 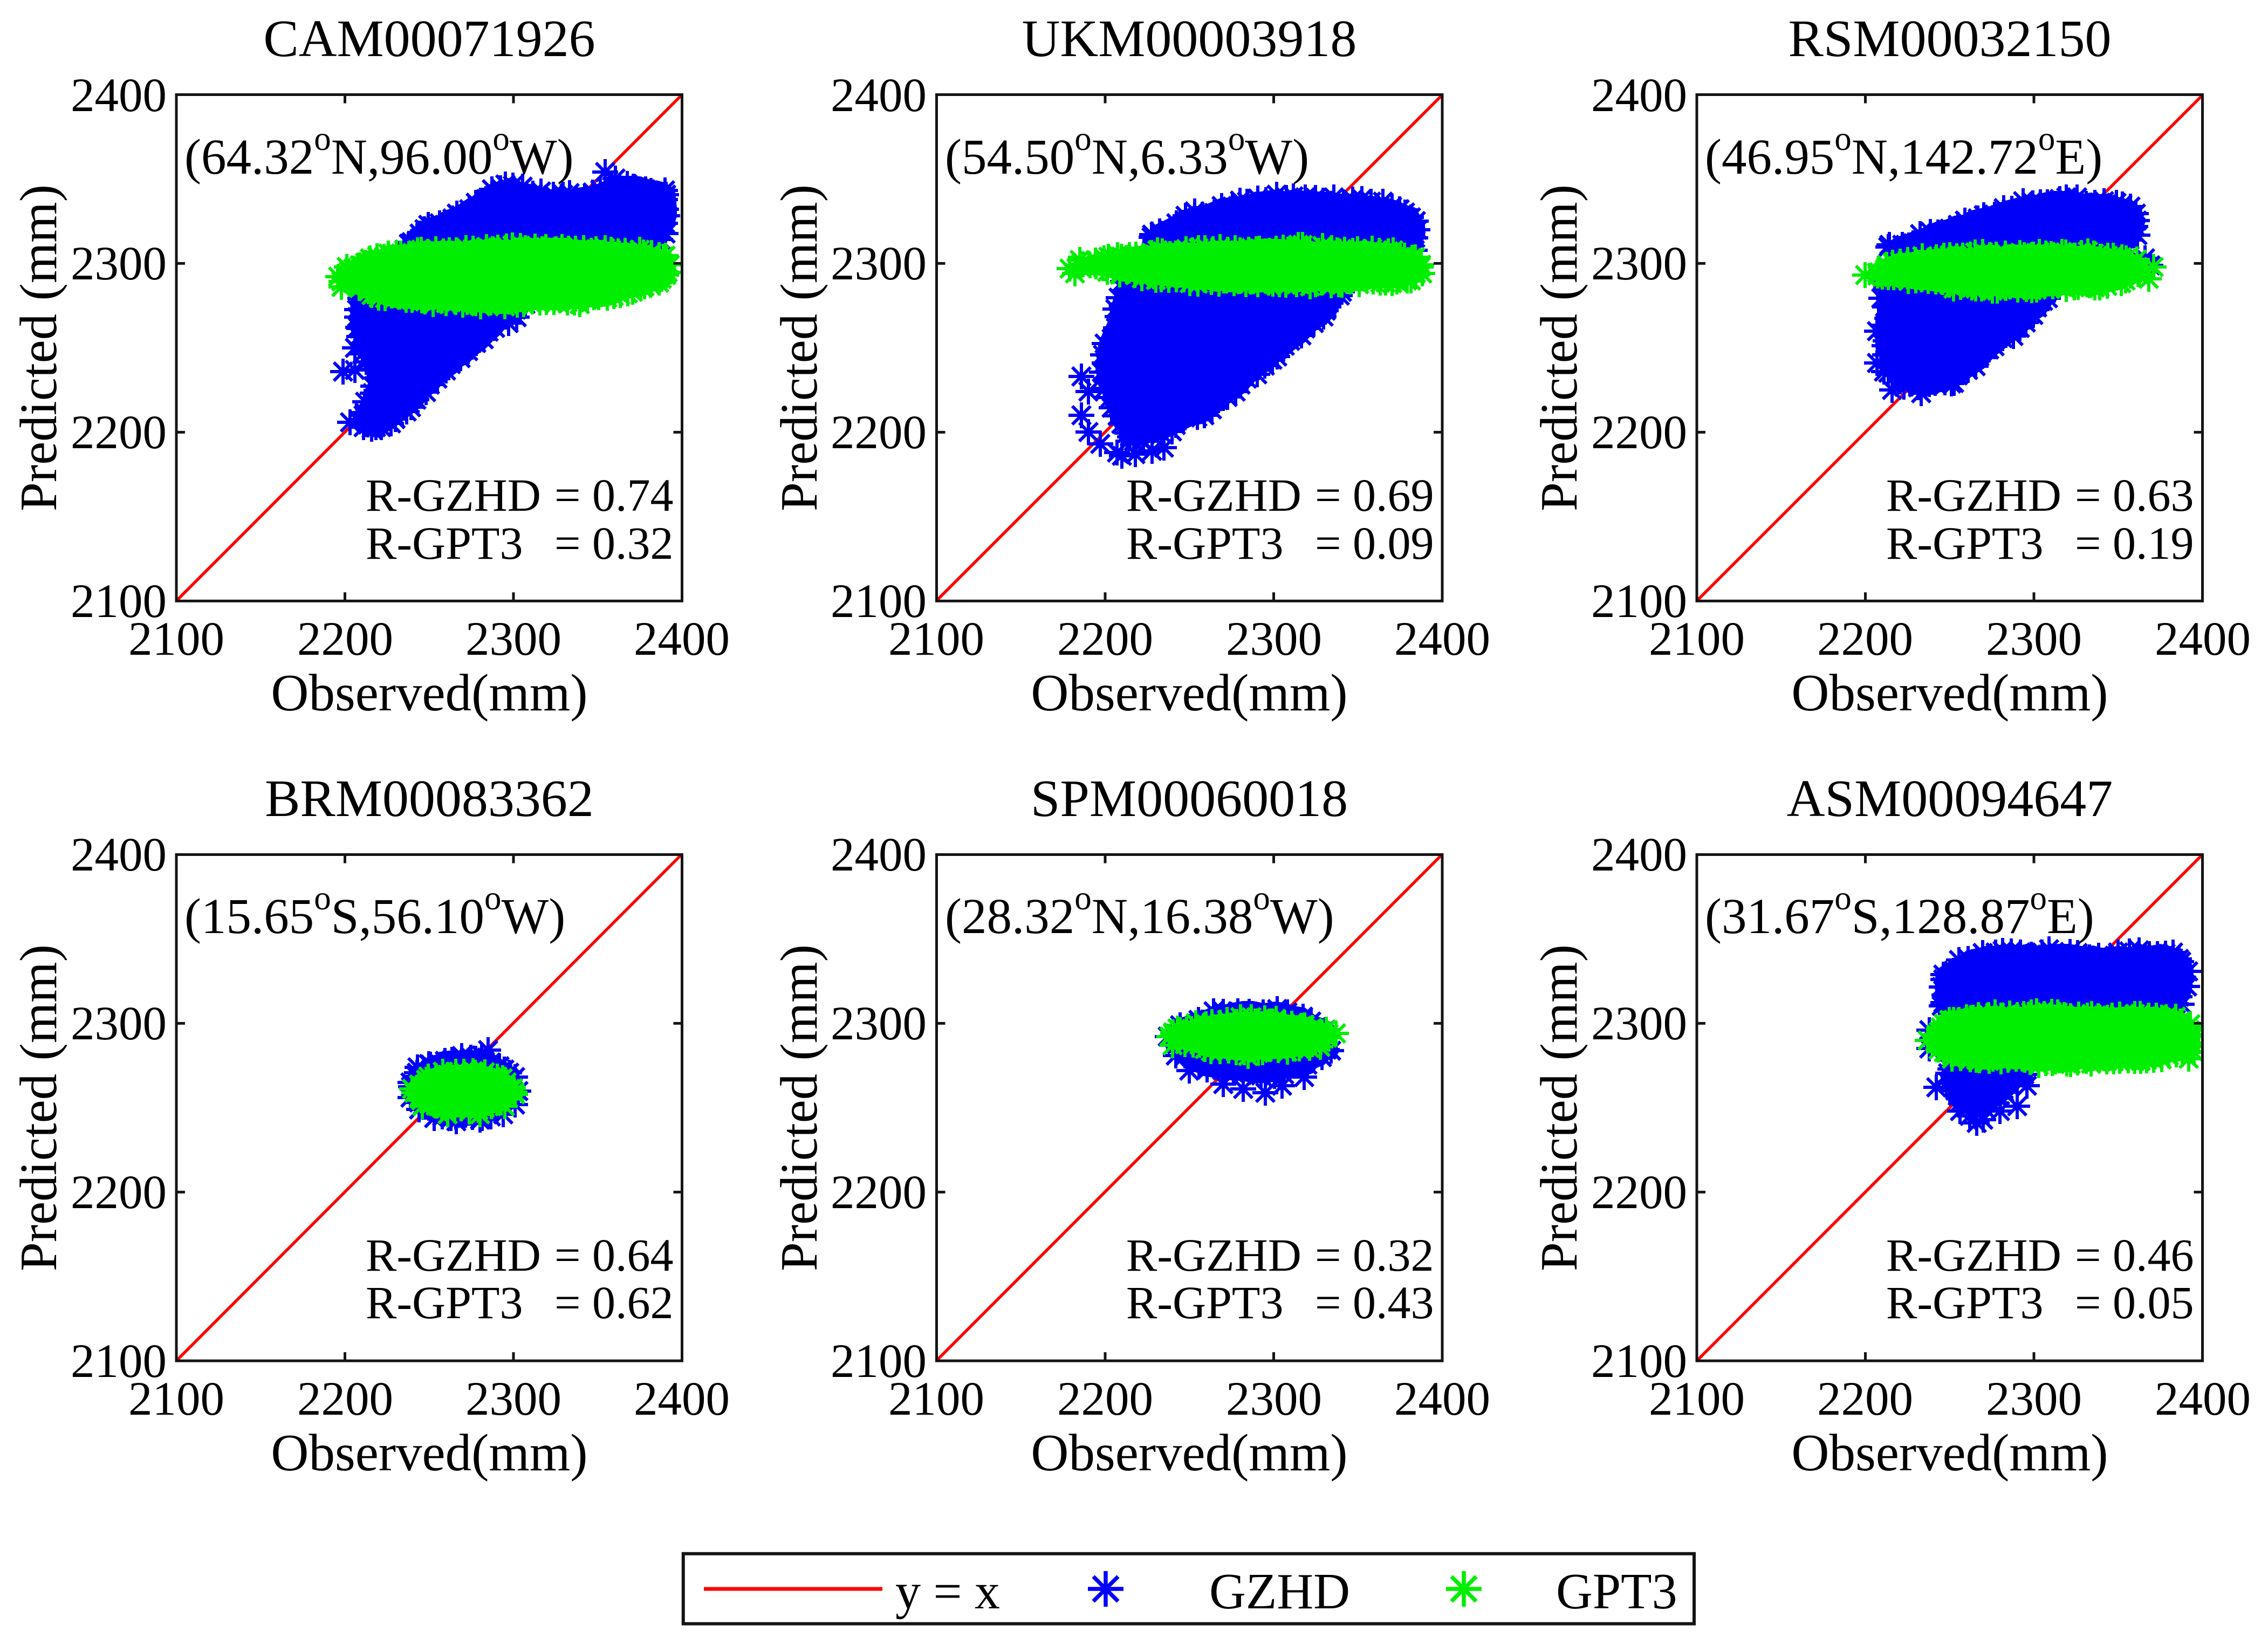 What do you see at coordinates (948, 1592) in the screenshot?
I see `svg-text: y = x` at bounding box center [948, 1592].